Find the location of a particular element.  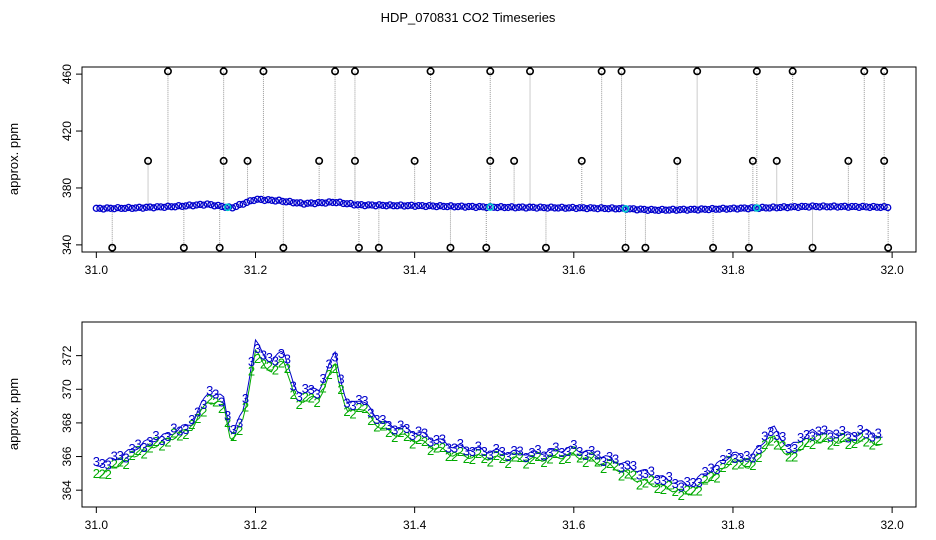

y-tick-label: 460 is located at coordinates (67, 74).